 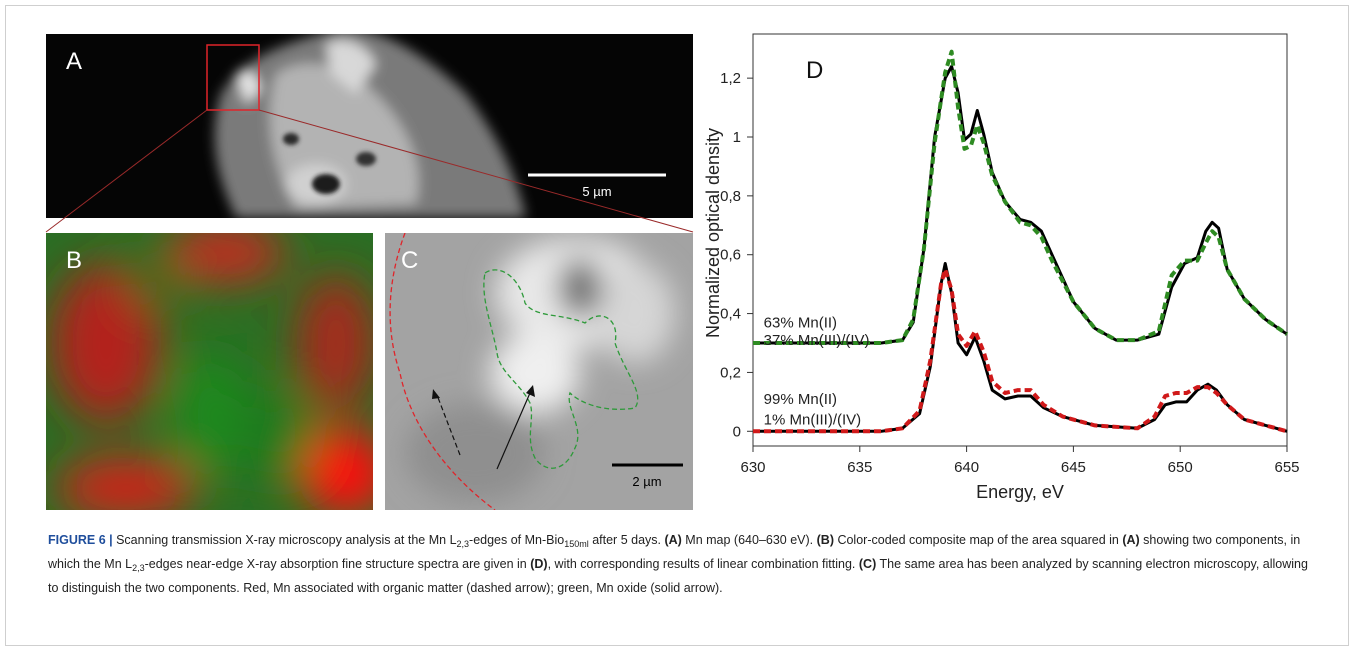 What do you see at coordinates (737, 137) in the screenshot?
I see `y-tick-label: 1` at bounding box center [737, 137].